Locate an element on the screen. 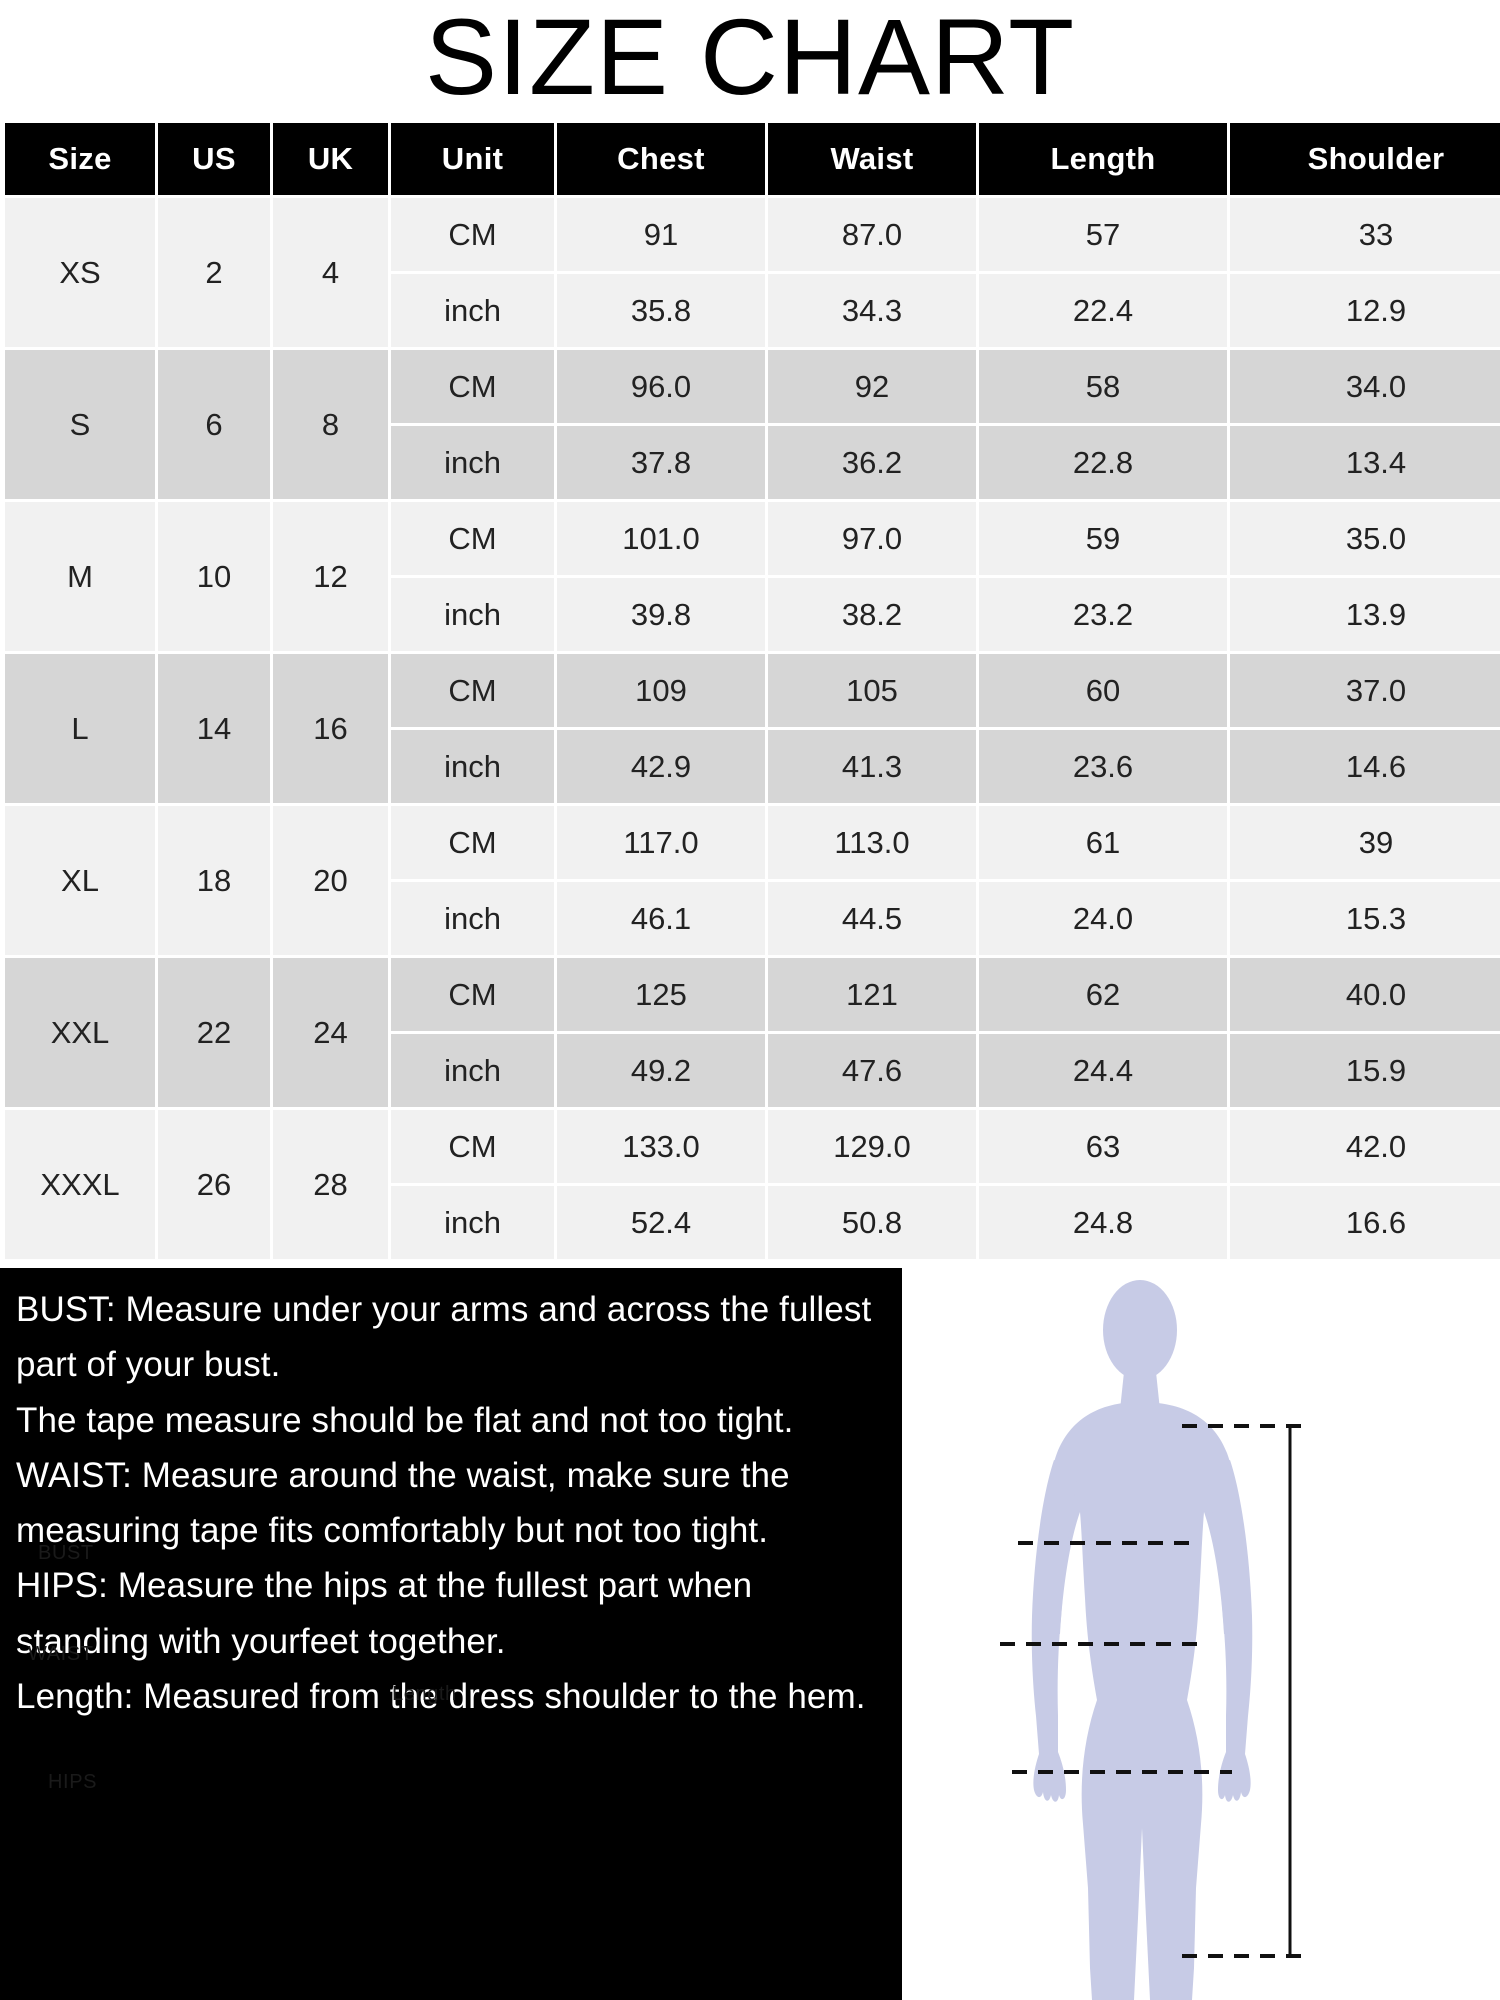  table-row: inch 52.4 50.8 24.8 16.6 is located at coordinates (752, 1223).